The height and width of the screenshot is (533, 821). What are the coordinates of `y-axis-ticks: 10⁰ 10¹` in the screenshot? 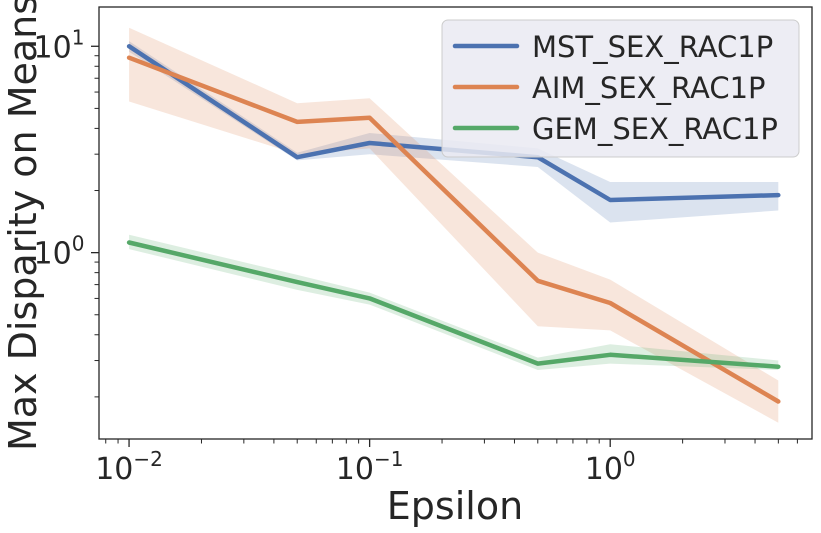 It's located at (66, 211).